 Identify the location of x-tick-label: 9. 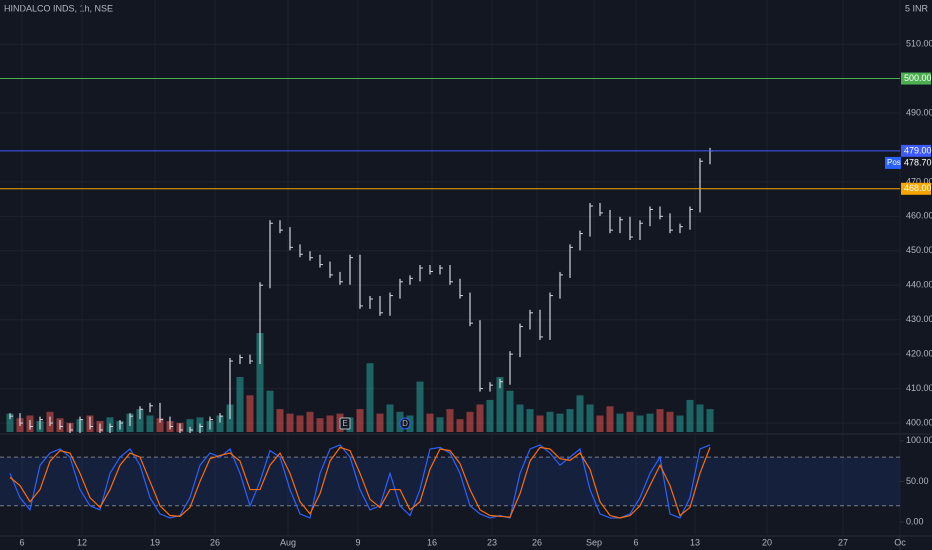
(357, 542).